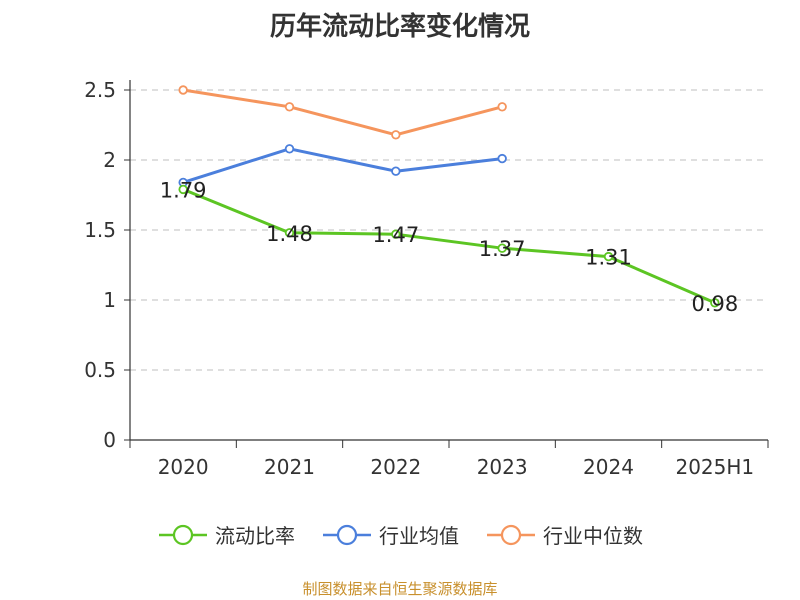 The width and height of the screenshot is (800, 600). I want to click on legend-item: 行业均值, so click(390, 534).